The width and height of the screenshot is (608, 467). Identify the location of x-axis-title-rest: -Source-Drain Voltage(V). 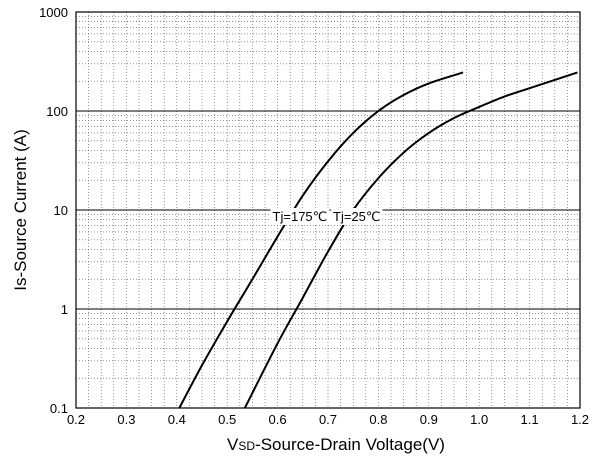
(350, 444).